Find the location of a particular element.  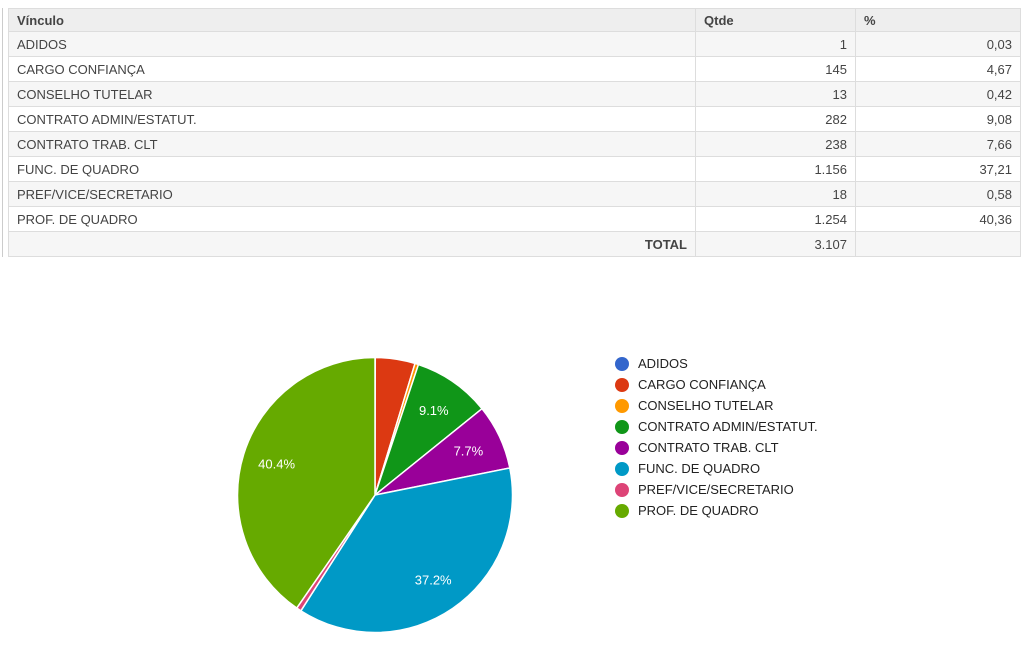

legend-item: CONTRATO ADMIN/ESTATUT. is located at coordinates (716, 426).